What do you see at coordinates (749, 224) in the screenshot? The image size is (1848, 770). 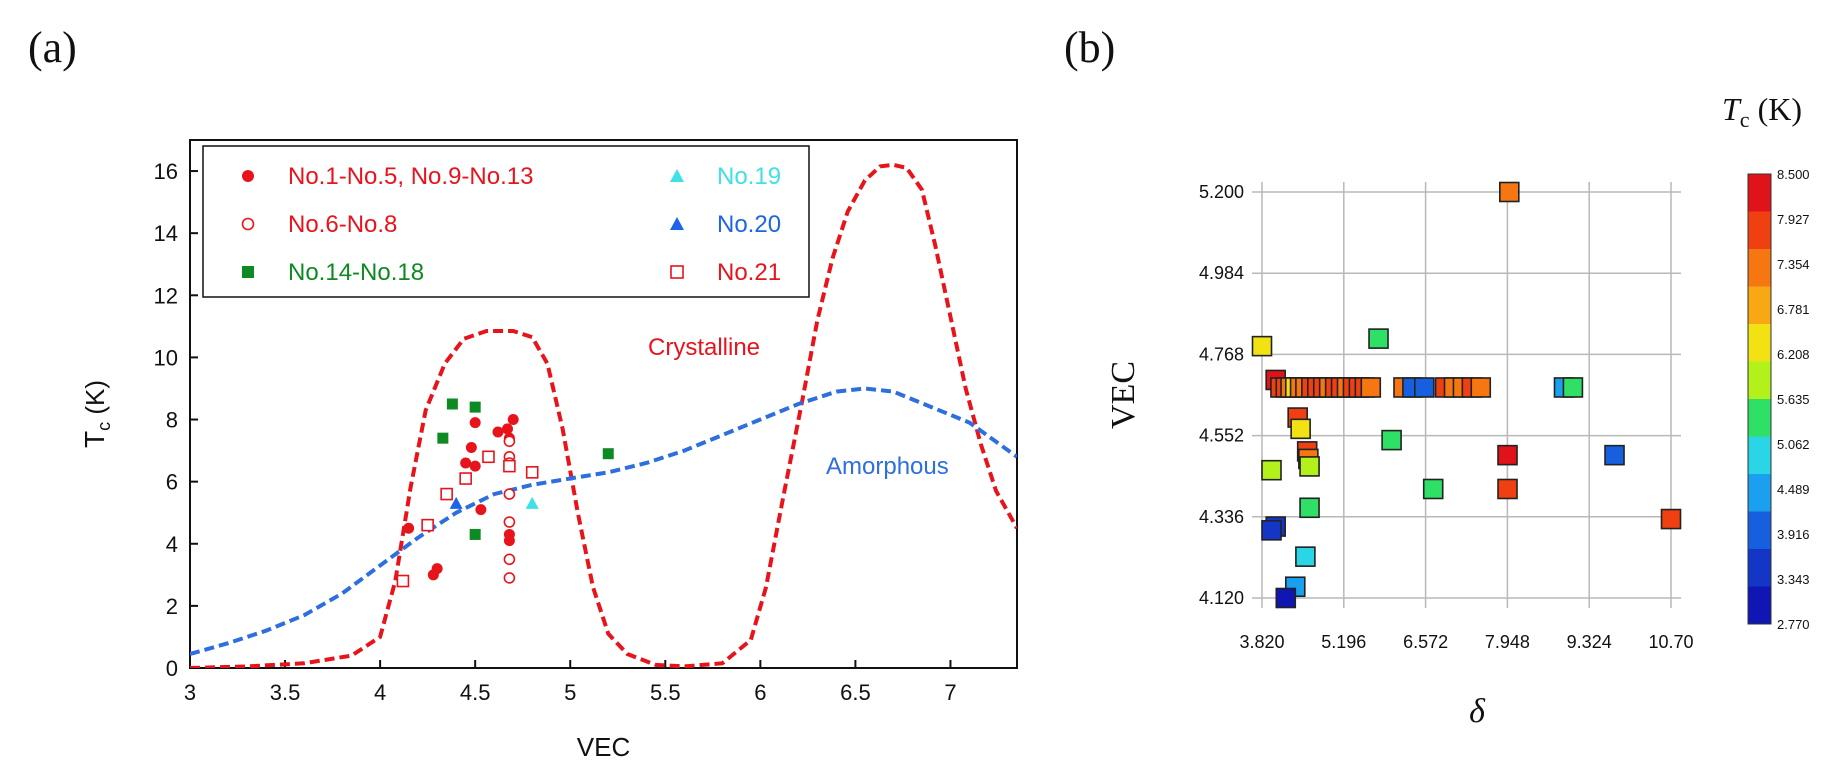 I see `legend-label-5: No.20` at bounding box center [749, 224].